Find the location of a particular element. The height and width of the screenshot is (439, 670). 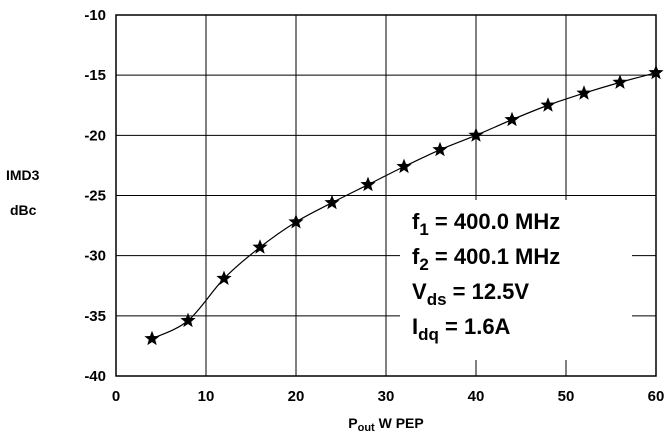

x-tick-label: 30 is located at coordinates (386, 396).